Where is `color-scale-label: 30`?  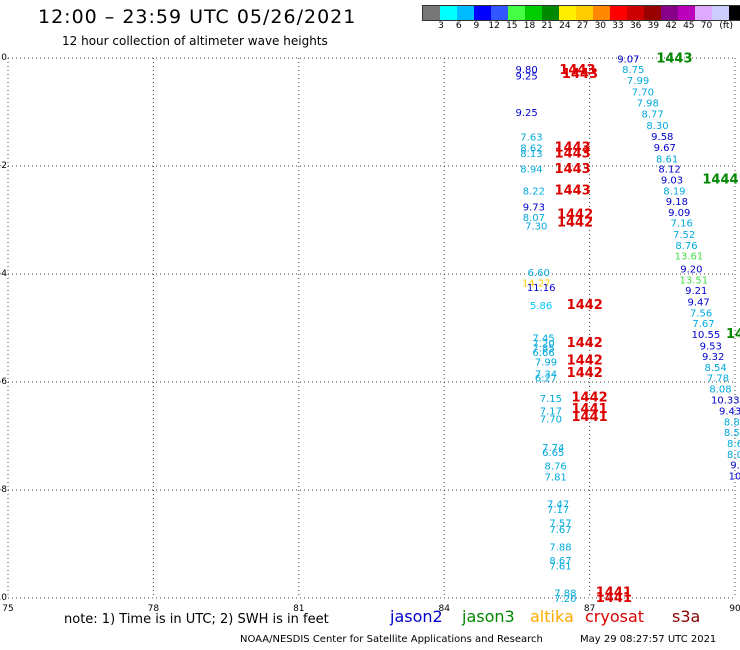 color-scale-label: 30 is located at coordinates (600, 26).